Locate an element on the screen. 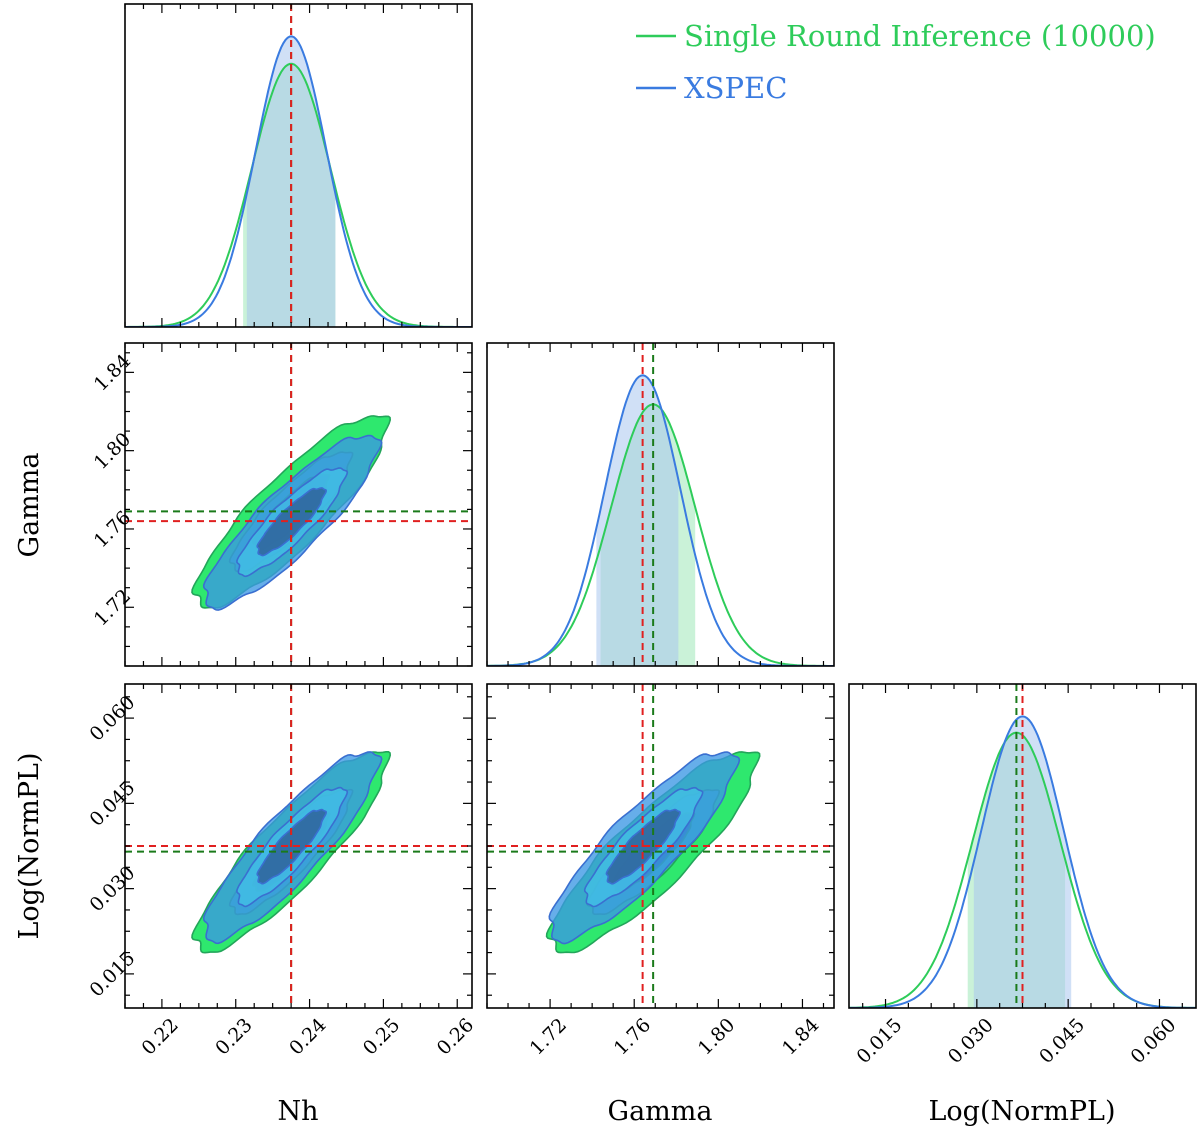 This screenshot has width=1200, height=1137. x-tick-label: 0.015 is located at coordinates (879, 1041).